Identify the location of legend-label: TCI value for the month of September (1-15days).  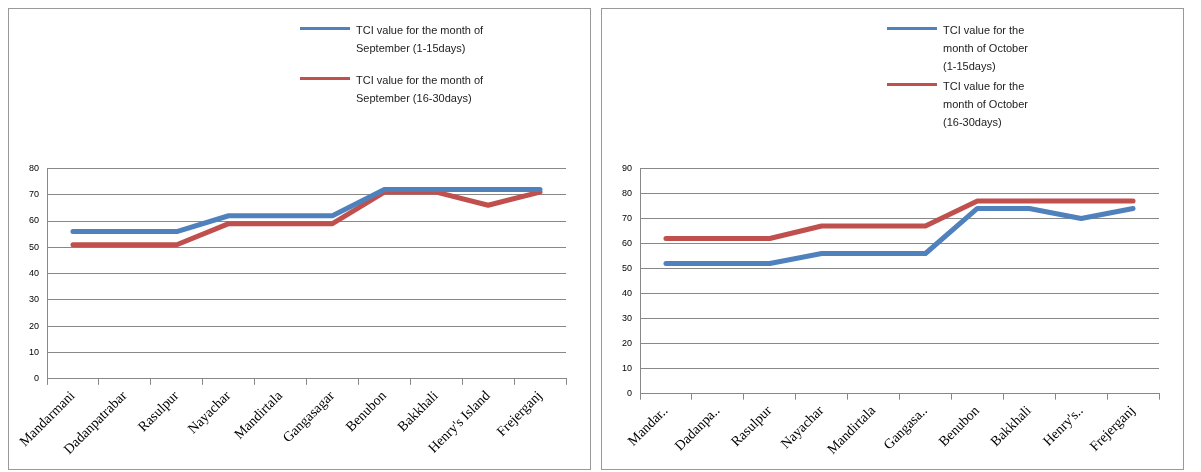
(420, 39).